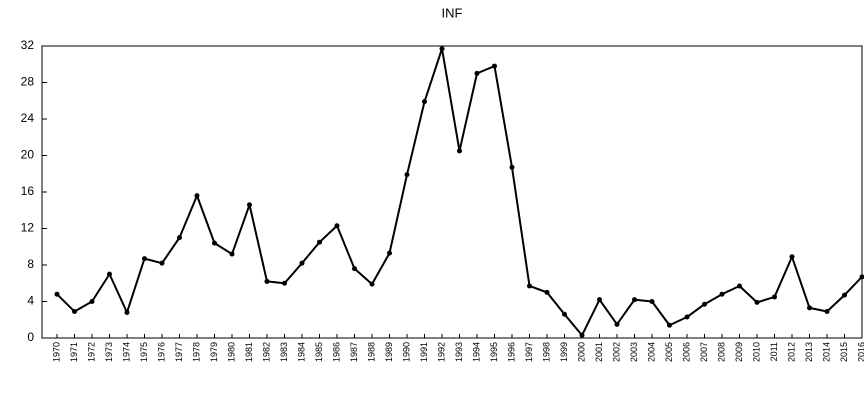  I want to click on x-tick-label: 2010, so click(756, 352).